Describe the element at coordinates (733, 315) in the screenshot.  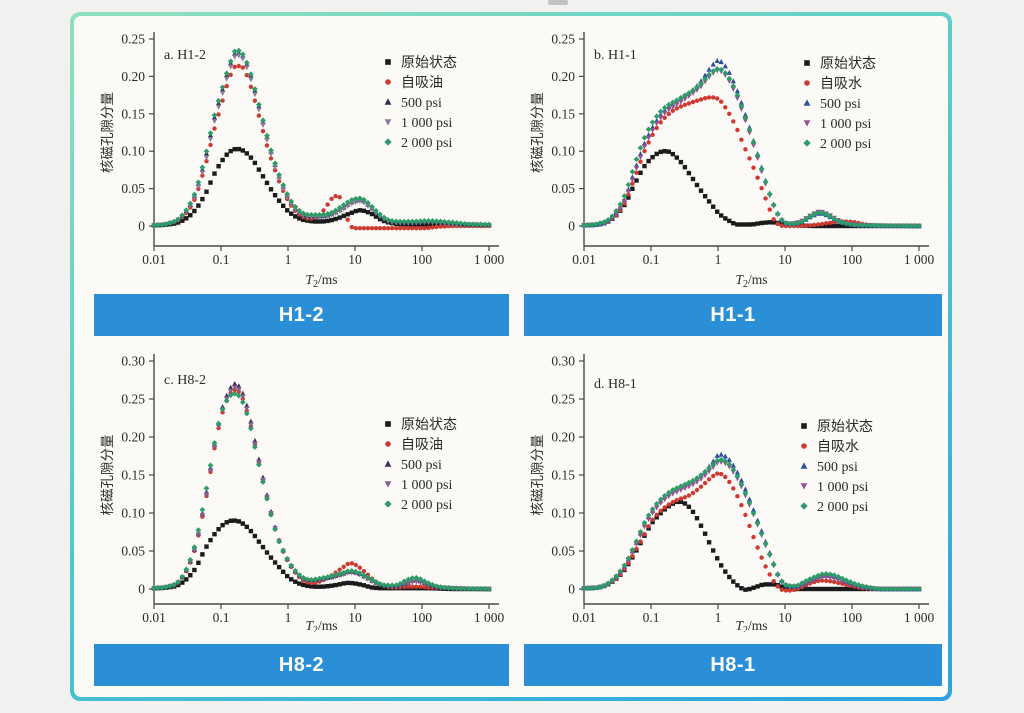
I see `banner-h1-1: H1-1` at that location.